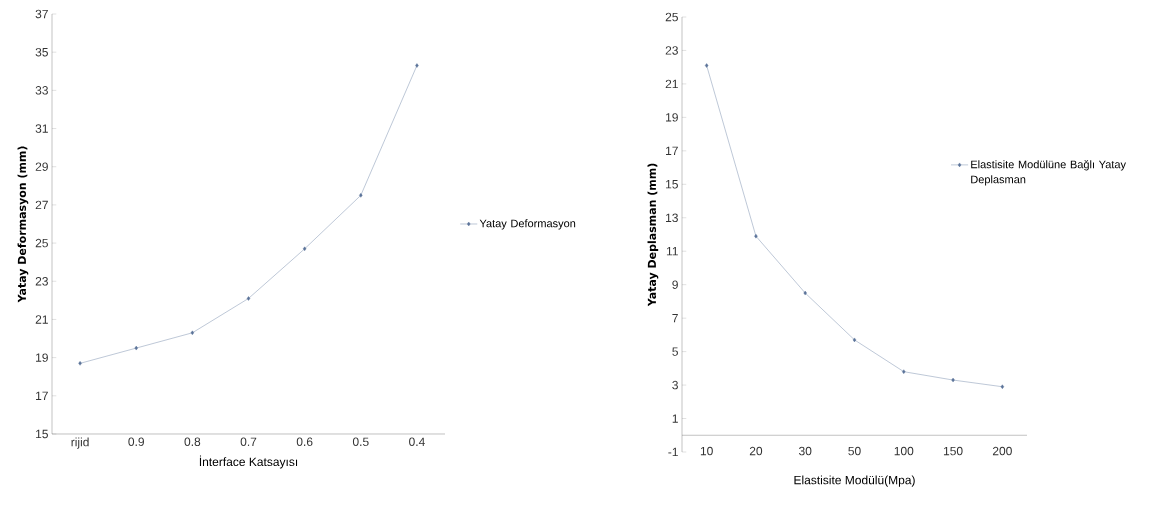 This screenshot has width=1157, height=506. I want to click on y-tick-label: -1, so click(673, 452).